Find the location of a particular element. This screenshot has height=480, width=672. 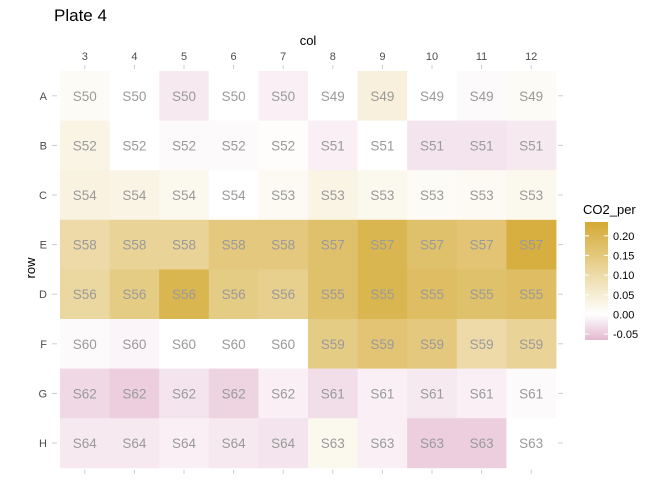

color-legend: CO2_per 0.20 0.15 0.10 0.05 0.00 -0.05 is located at coordinates (610, 271).